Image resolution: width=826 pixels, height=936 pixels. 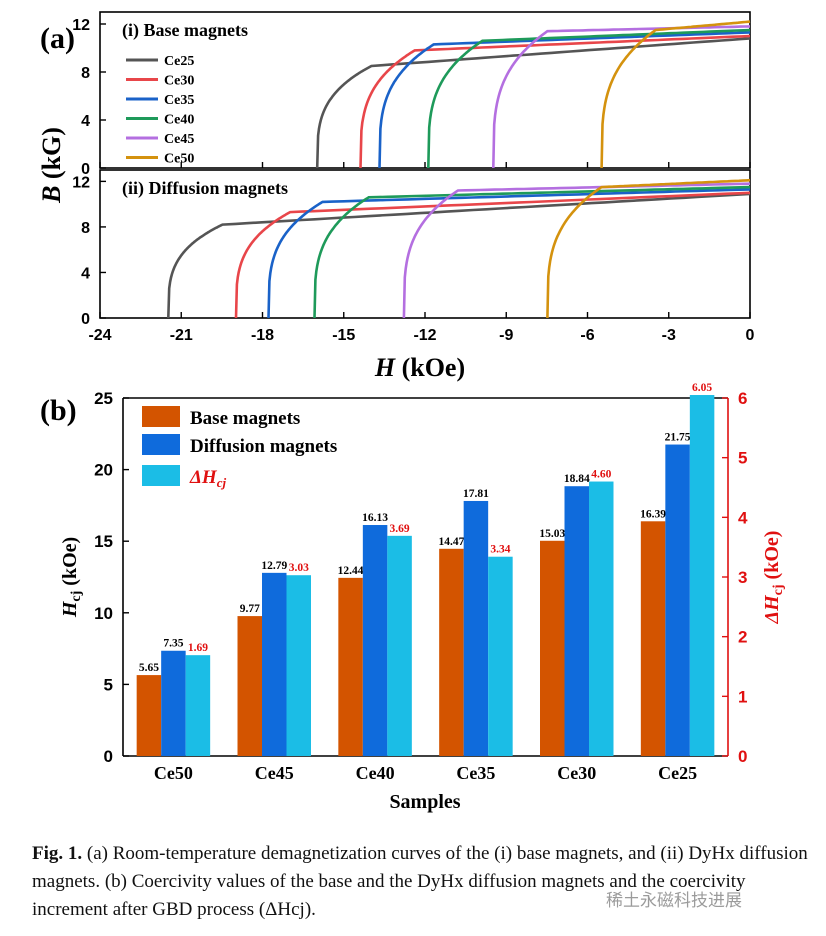 What do you see at coordinates (103, 398) in the screenshot?
I see `y-tick-label: 25` at bounding box center [103, 398].